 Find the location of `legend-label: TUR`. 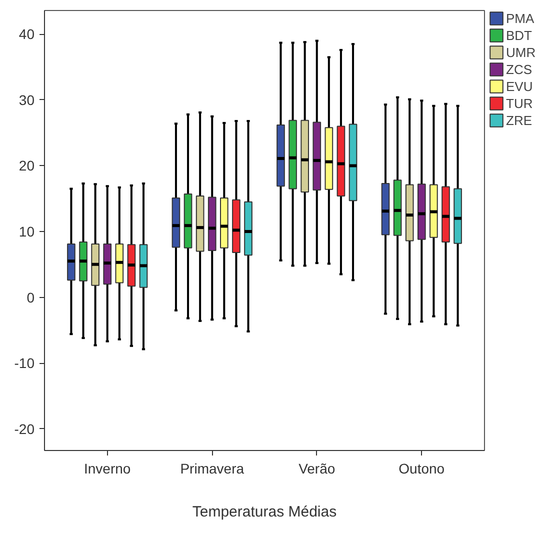

legend-label: TUR is located at coordinates (519, 103).